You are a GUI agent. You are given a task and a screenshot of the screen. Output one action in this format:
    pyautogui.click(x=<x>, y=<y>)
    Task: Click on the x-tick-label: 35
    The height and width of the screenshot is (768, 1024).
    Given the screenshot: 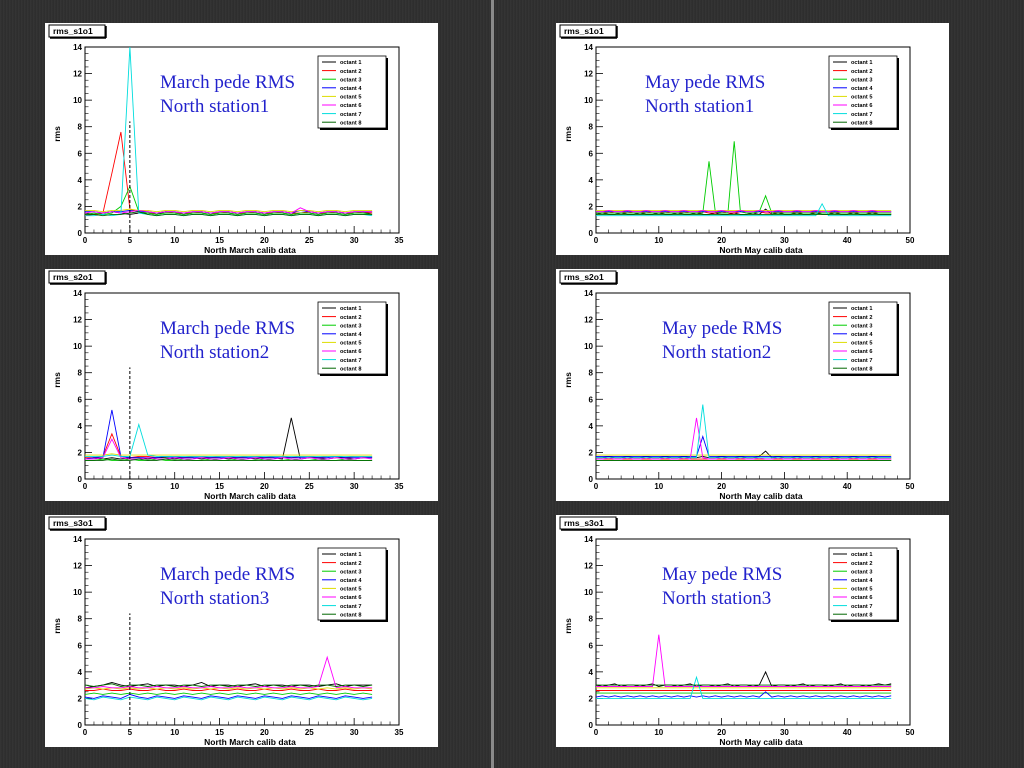 What is the action you would take?
    pyautogui.click(x=399, y=240)
    